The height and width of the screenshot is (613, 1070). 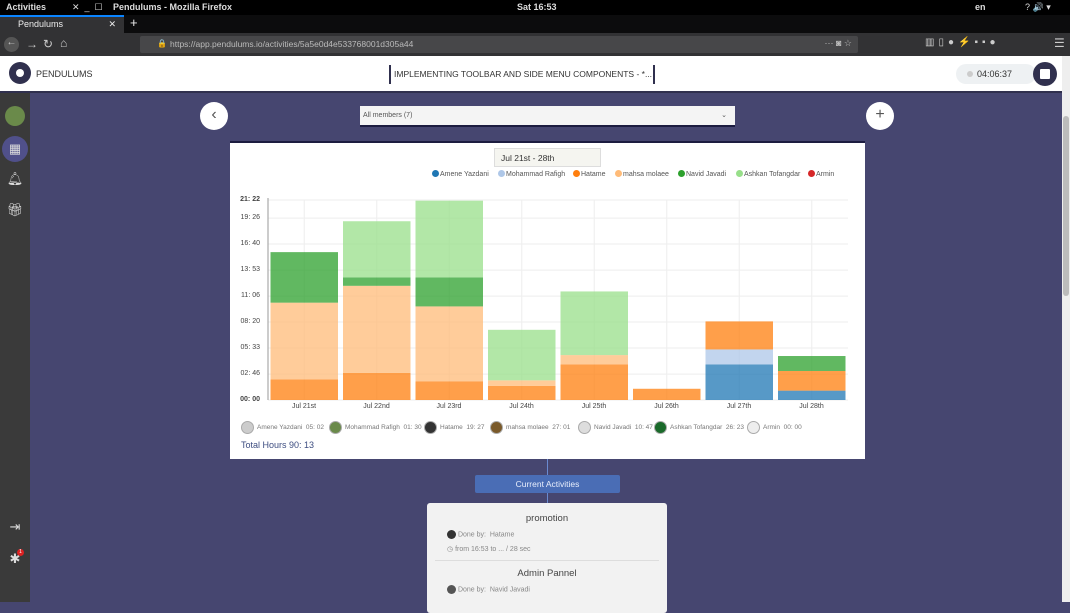 I want to click on back-icon: ←, so click(x=11, y=44).